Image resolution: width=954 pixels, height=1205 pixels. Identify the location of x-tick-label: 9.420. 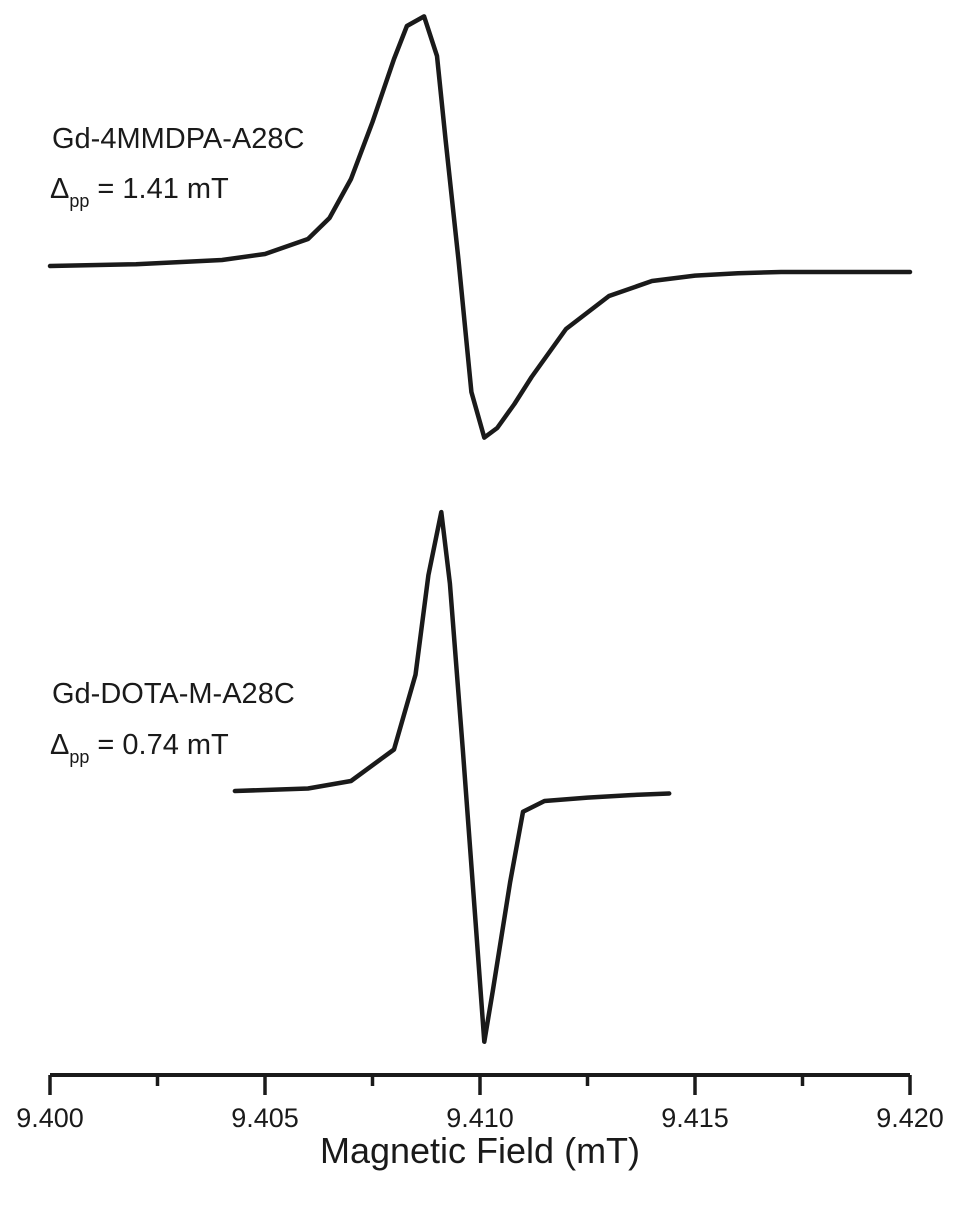
(910, 1118).